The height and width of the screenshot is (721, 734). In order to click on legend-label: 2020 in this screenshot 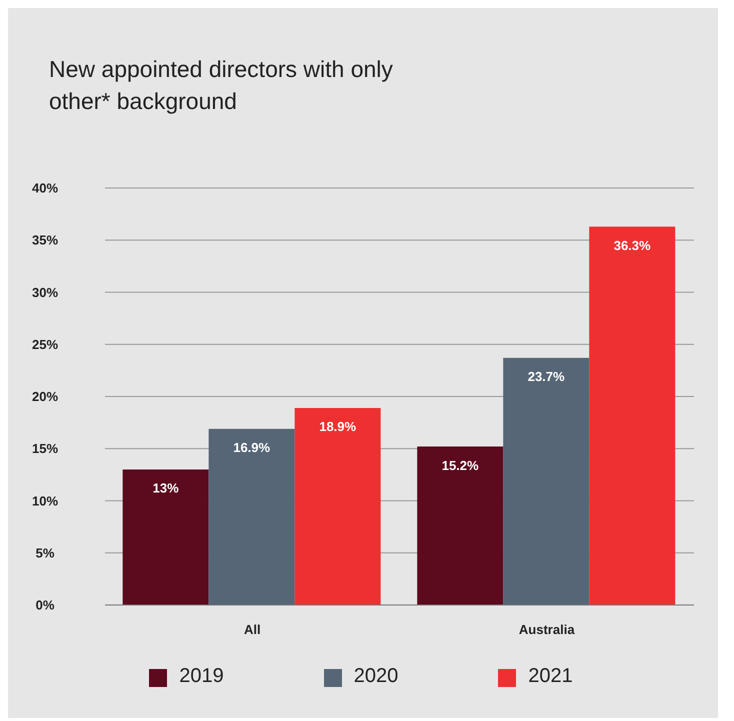, I will do `click(376, 676)`.